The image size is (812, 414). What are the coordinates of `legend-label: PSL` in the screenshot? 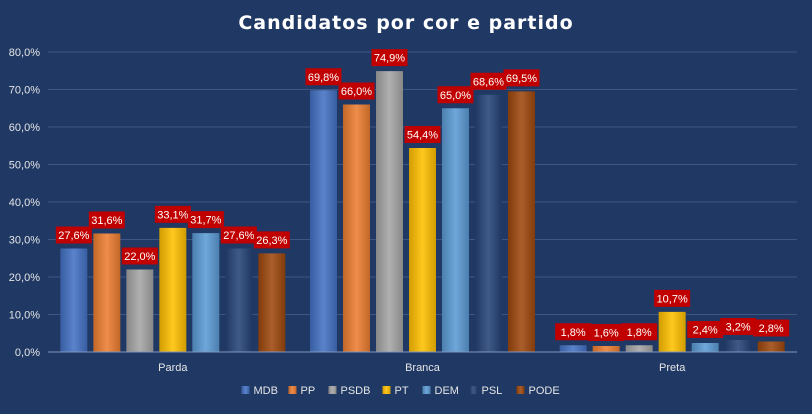 It's located at (492, 391).